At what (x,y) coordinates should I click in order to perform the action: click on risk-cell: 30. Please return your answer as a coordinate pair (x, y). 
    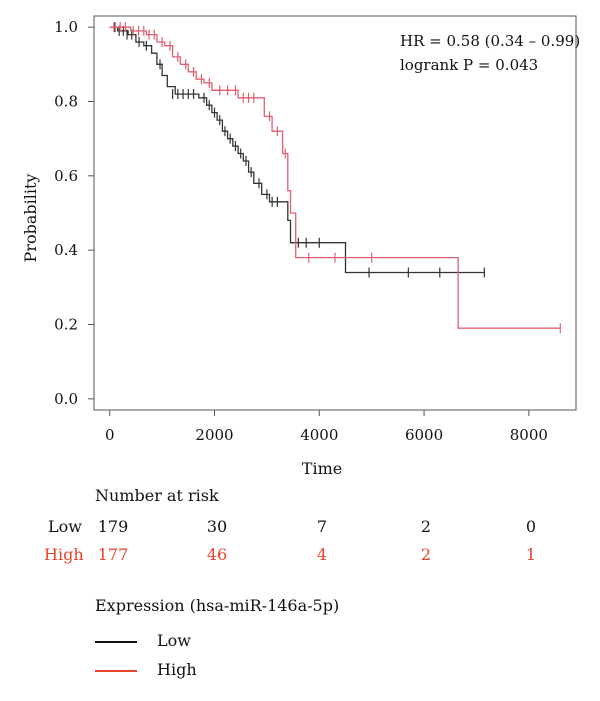
    Looking at the image, I should click on (217, 526).